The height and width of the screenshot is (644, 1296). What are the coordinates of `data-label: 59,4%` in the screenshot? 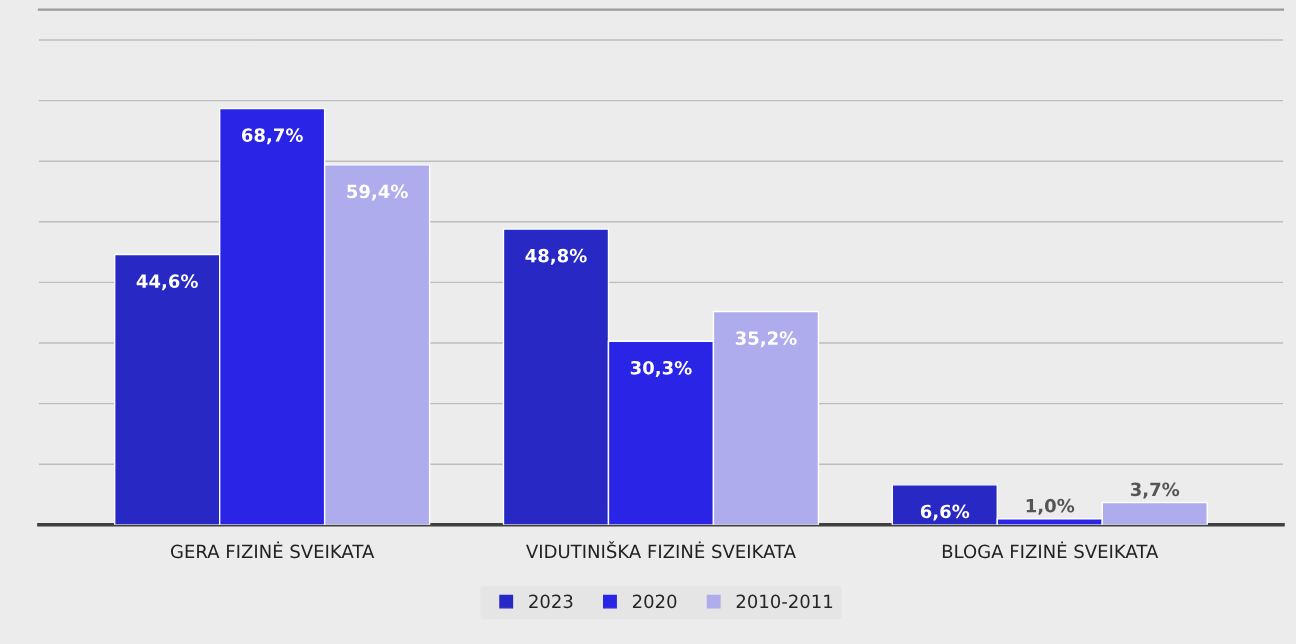 It's located at (377, 192).